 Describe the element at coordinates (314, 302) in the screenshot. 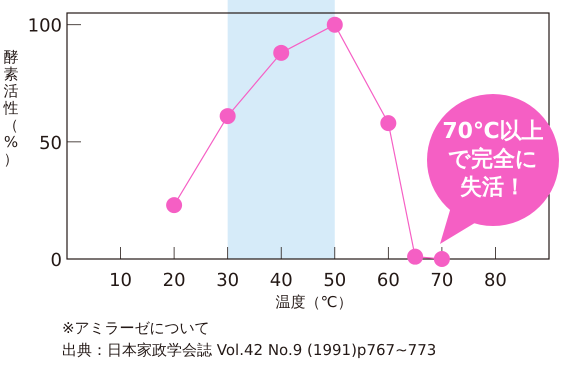

I see `x-axis-title: 温度（℃）` at that location.